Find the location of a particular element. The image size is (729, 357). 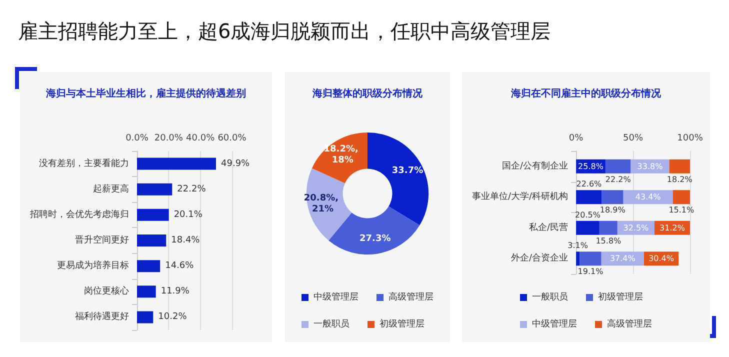

y-tick-label: 没有差别，主要看能力 is located at coordinates (84, 163).